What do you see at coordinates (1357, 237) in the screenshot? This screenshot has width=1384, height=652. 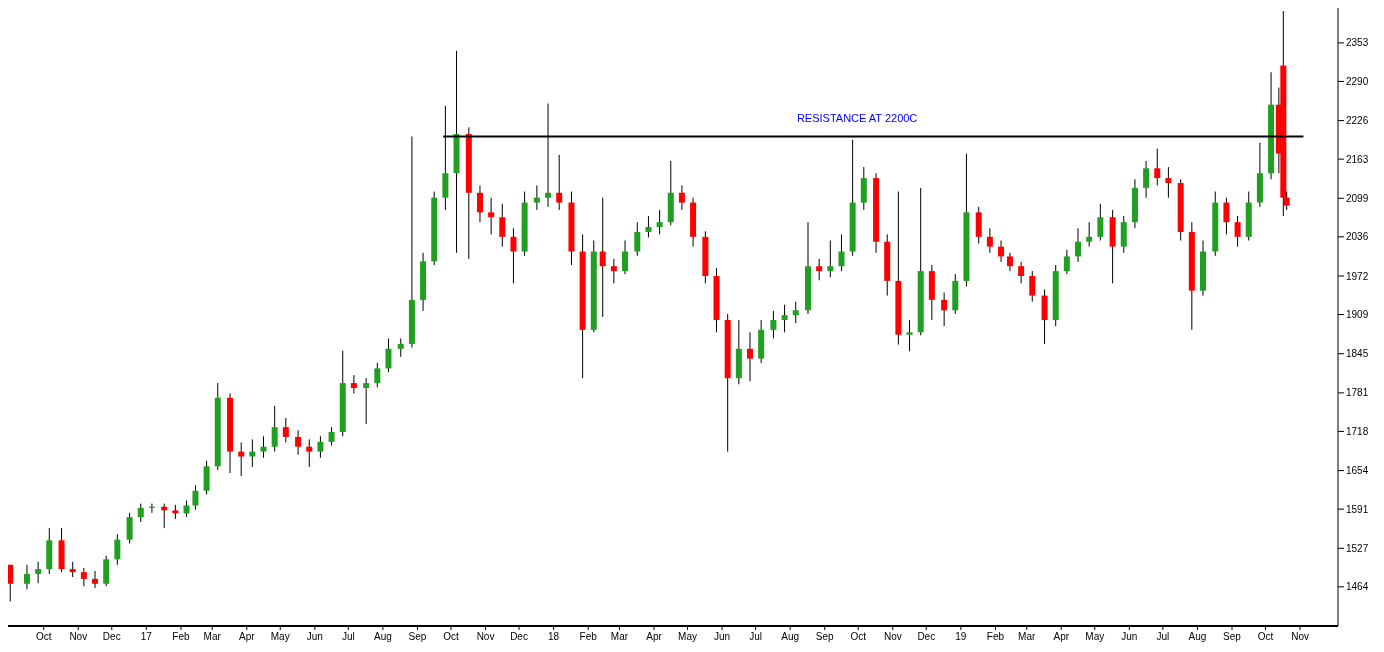 I see `y-tick-label: 2036` at bounding box center [1357, 237].